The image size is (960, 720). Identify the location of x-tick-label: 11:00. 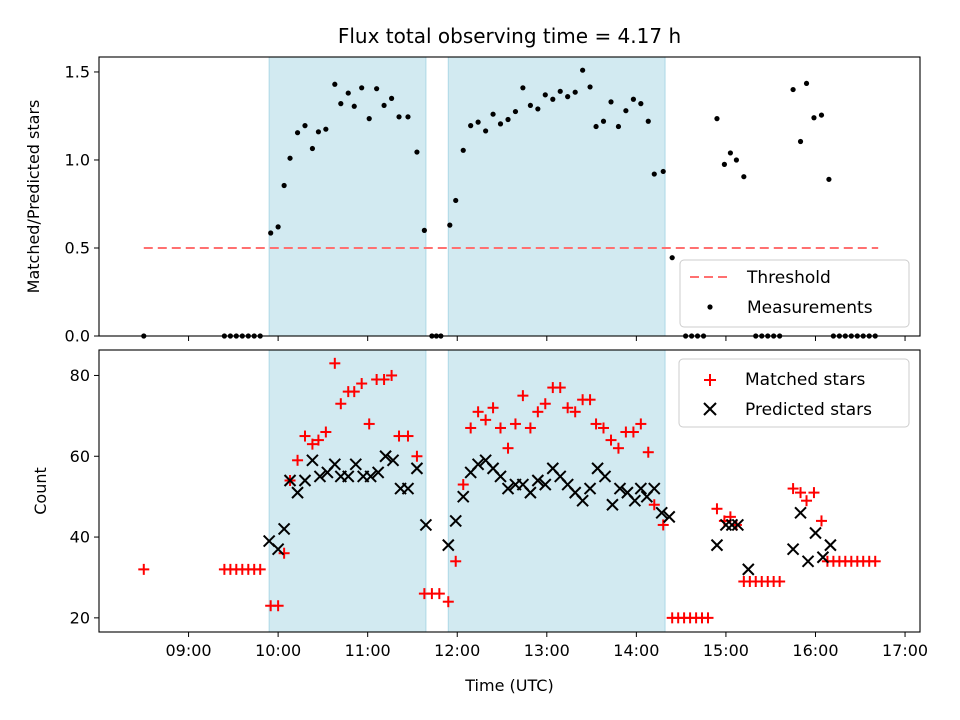
(368, 650).